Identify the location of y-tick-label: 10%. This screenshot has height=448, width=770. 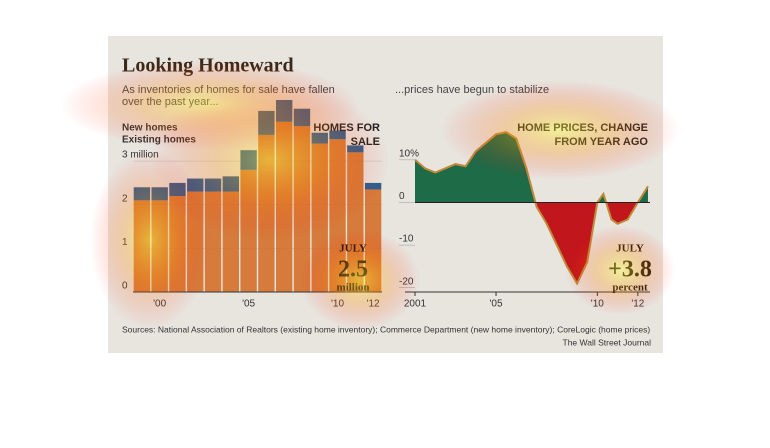
(409, 153).